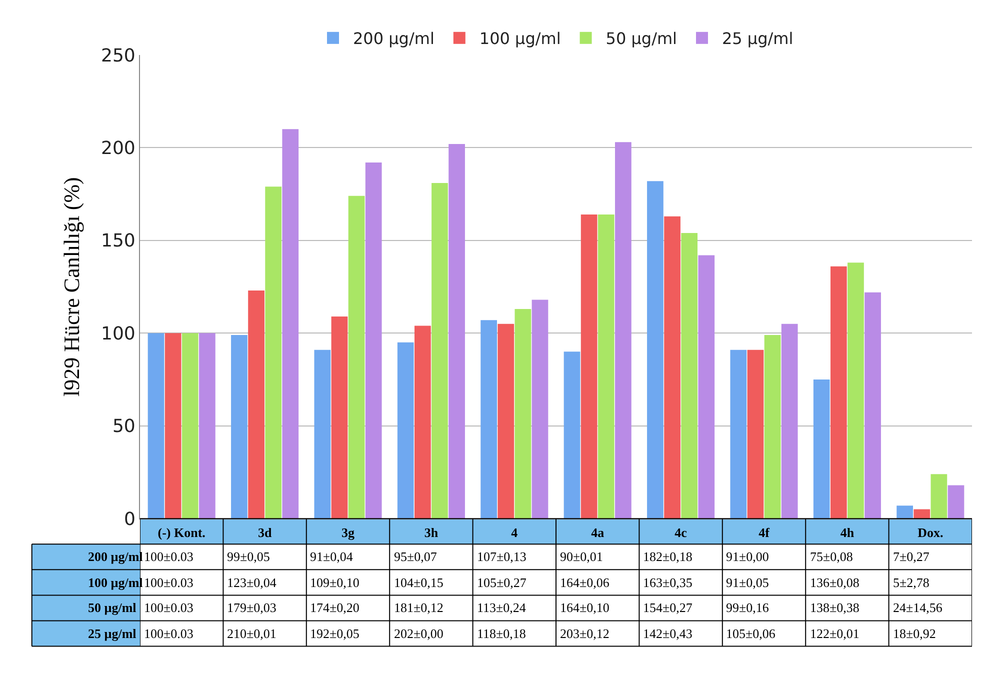 The width and height of the screenshot is (984, 688). I want to click on x-tick-label: 4f, so click(764, 532).